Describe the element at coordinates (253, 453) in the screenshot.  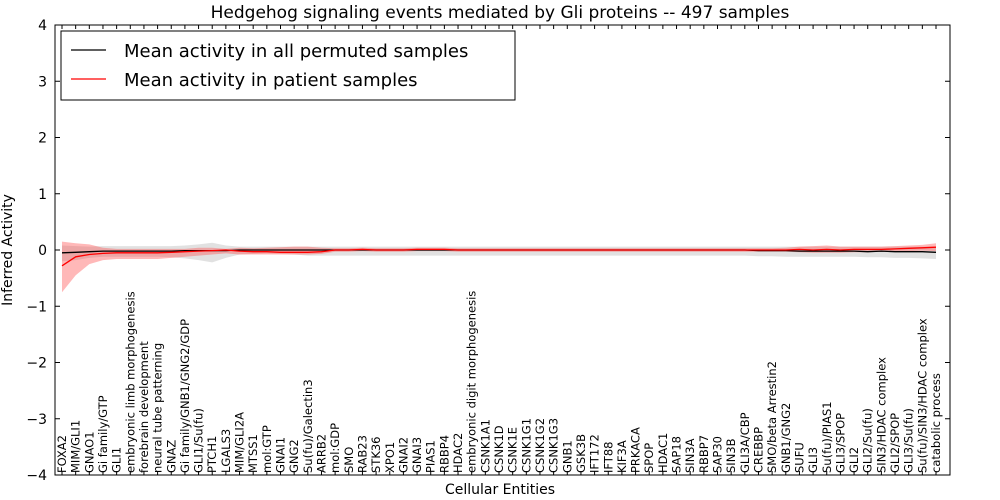
I see `x-tick-label: MTSS1` at that location.